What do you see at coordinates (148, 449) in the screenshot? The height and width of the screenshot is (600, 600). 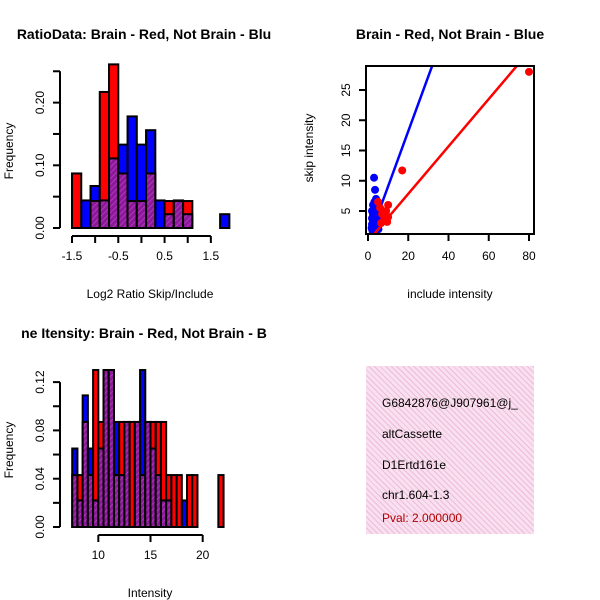 I see `intensity-histogram-bars` at bounding box center [148, 449].